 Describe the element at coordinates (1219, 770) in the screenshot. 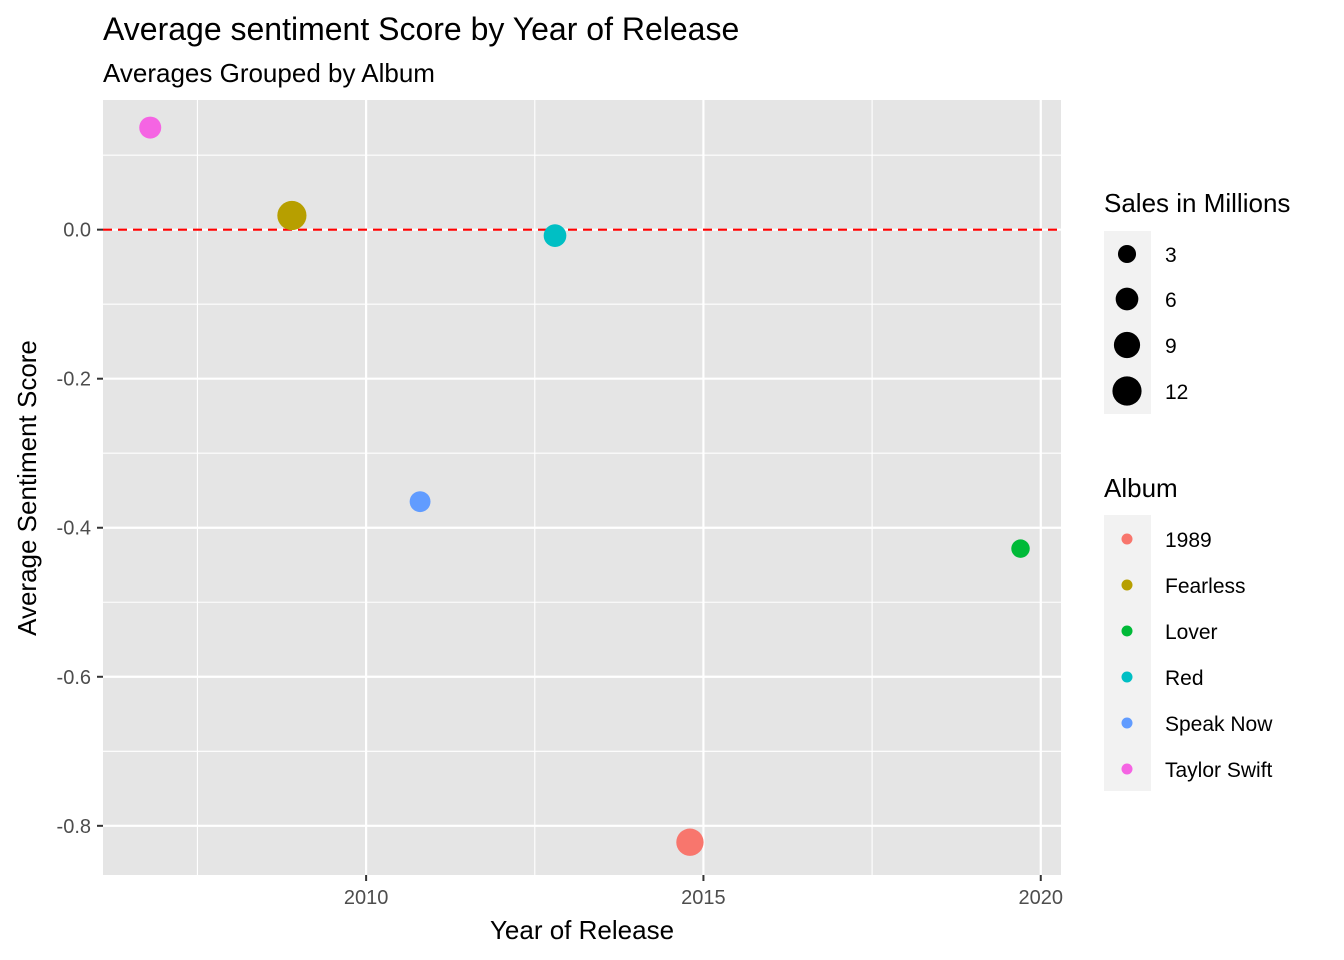

I see `color-legend-label: Taylor Swift` at that location.